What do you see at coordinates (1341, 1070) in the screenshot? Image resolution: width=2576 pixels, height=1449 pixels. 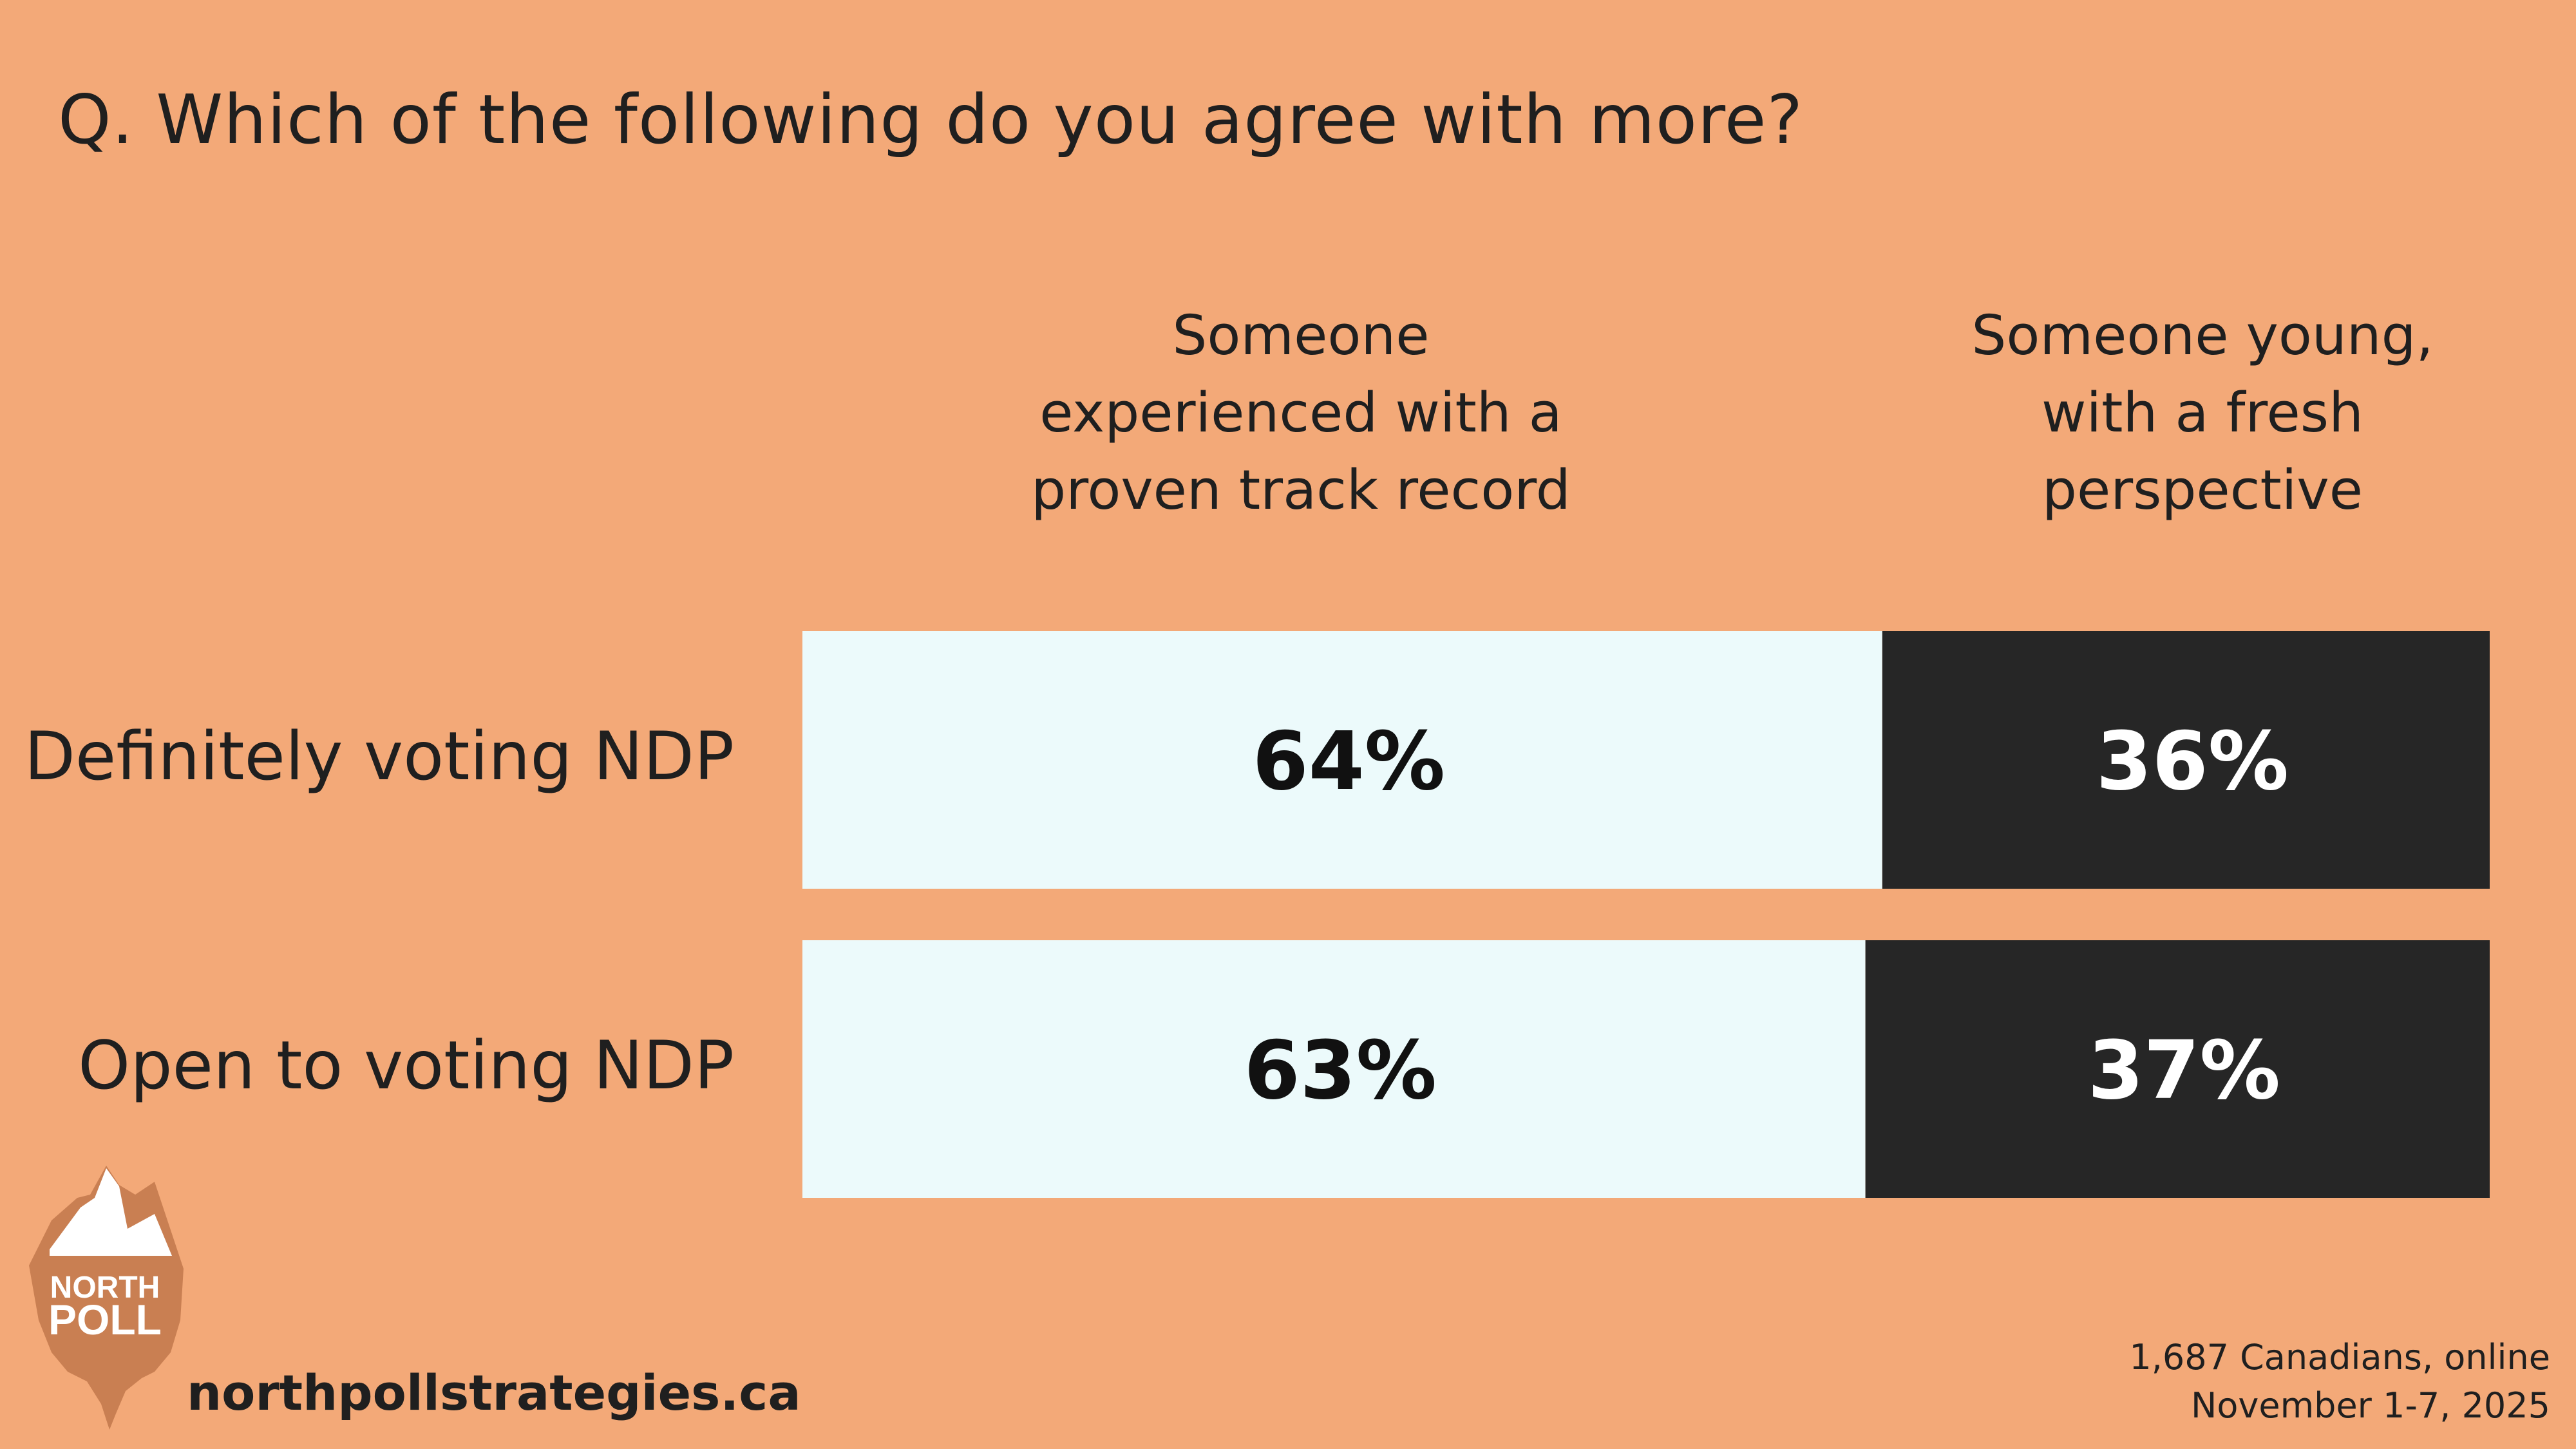 I see `bar-value-label: 63%` at bounding box center [1341, 1070].